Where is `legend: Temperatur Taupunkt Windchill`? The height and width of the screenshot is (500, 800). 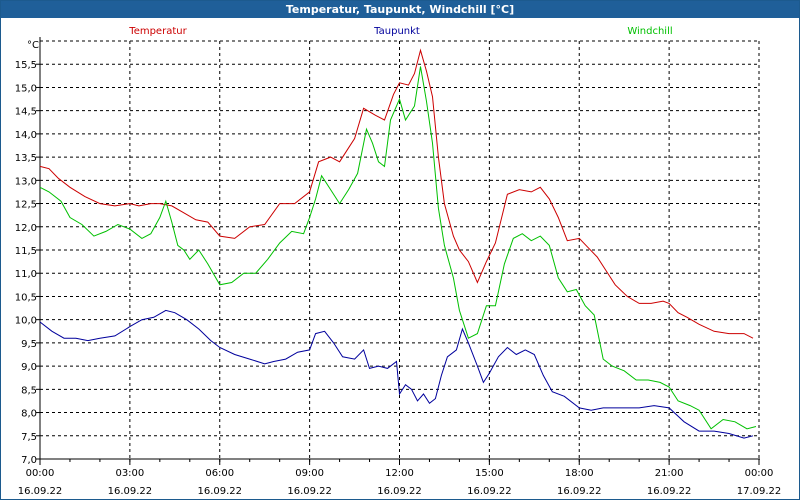 legend: Temperatur Taupunkt Windchill is located at coordinates (400, 31).